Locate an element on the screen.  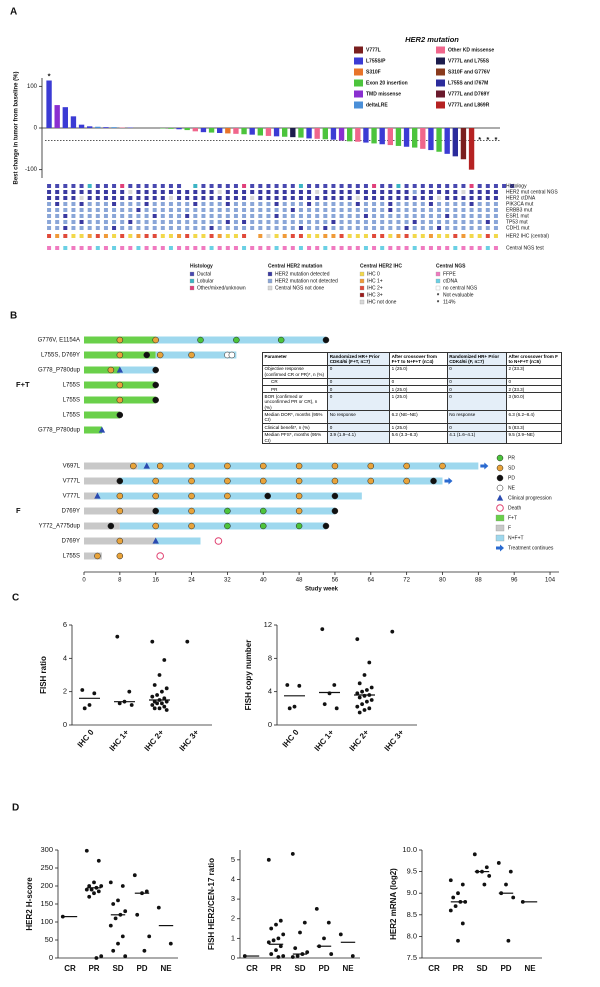
y-tick-label: 4 is located at coordinates (233, 878).